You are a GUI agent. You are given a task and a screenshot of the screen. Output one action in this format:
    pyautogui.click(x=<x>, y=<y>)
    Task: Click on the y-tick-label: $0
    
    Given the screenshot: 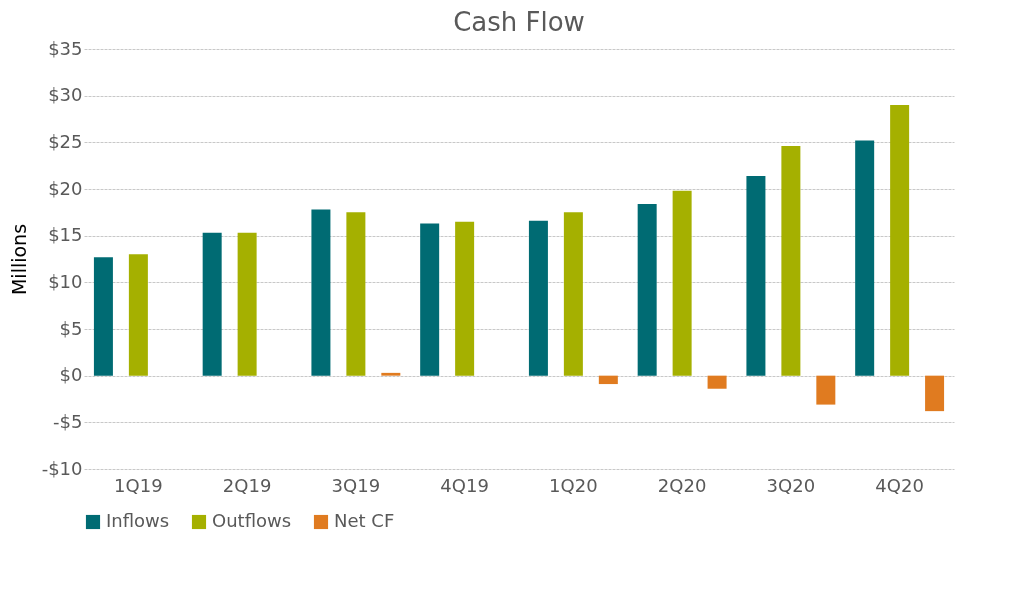 What is the action you would take?
    pyautogui.click(x=71, y=375)
    